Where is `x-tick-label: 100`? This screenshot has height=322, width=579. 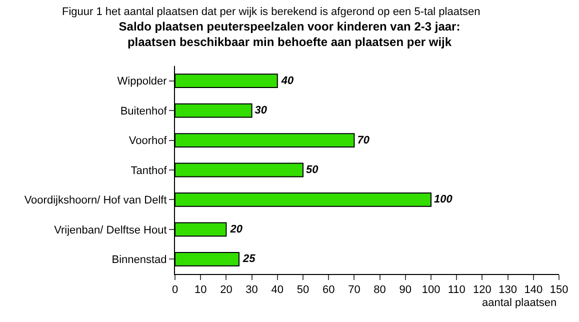 x-tick-label: 100 is located at coordinates (431, 290).